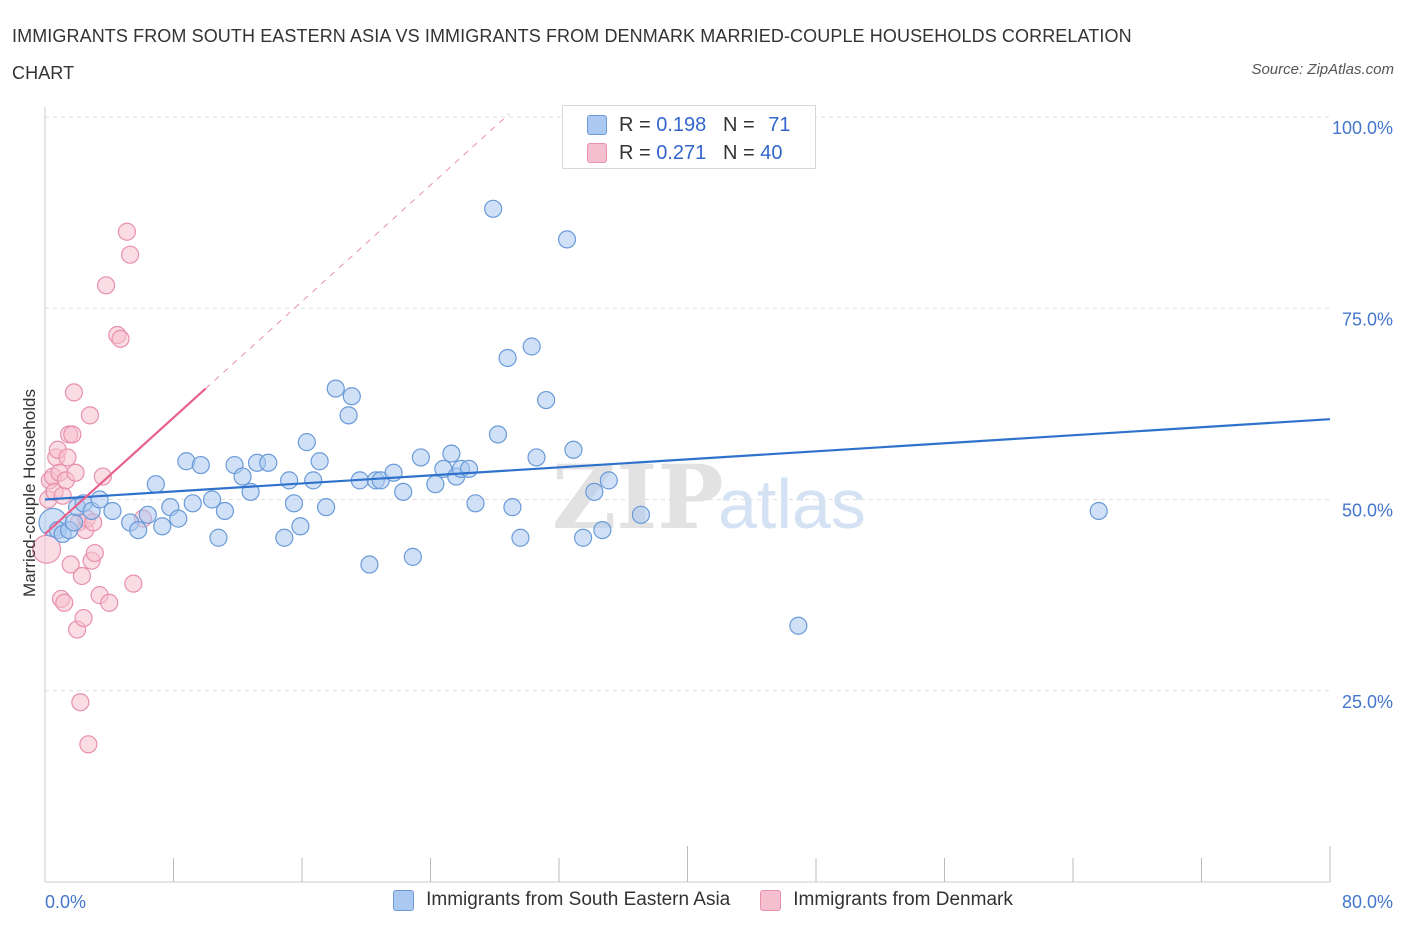 The height and width of the screenshot is (930, 1406). Describe the element at coordinates (1322, 69) in the screenshot. I see `source-label: Source: ZipAtlas.com` at that location.